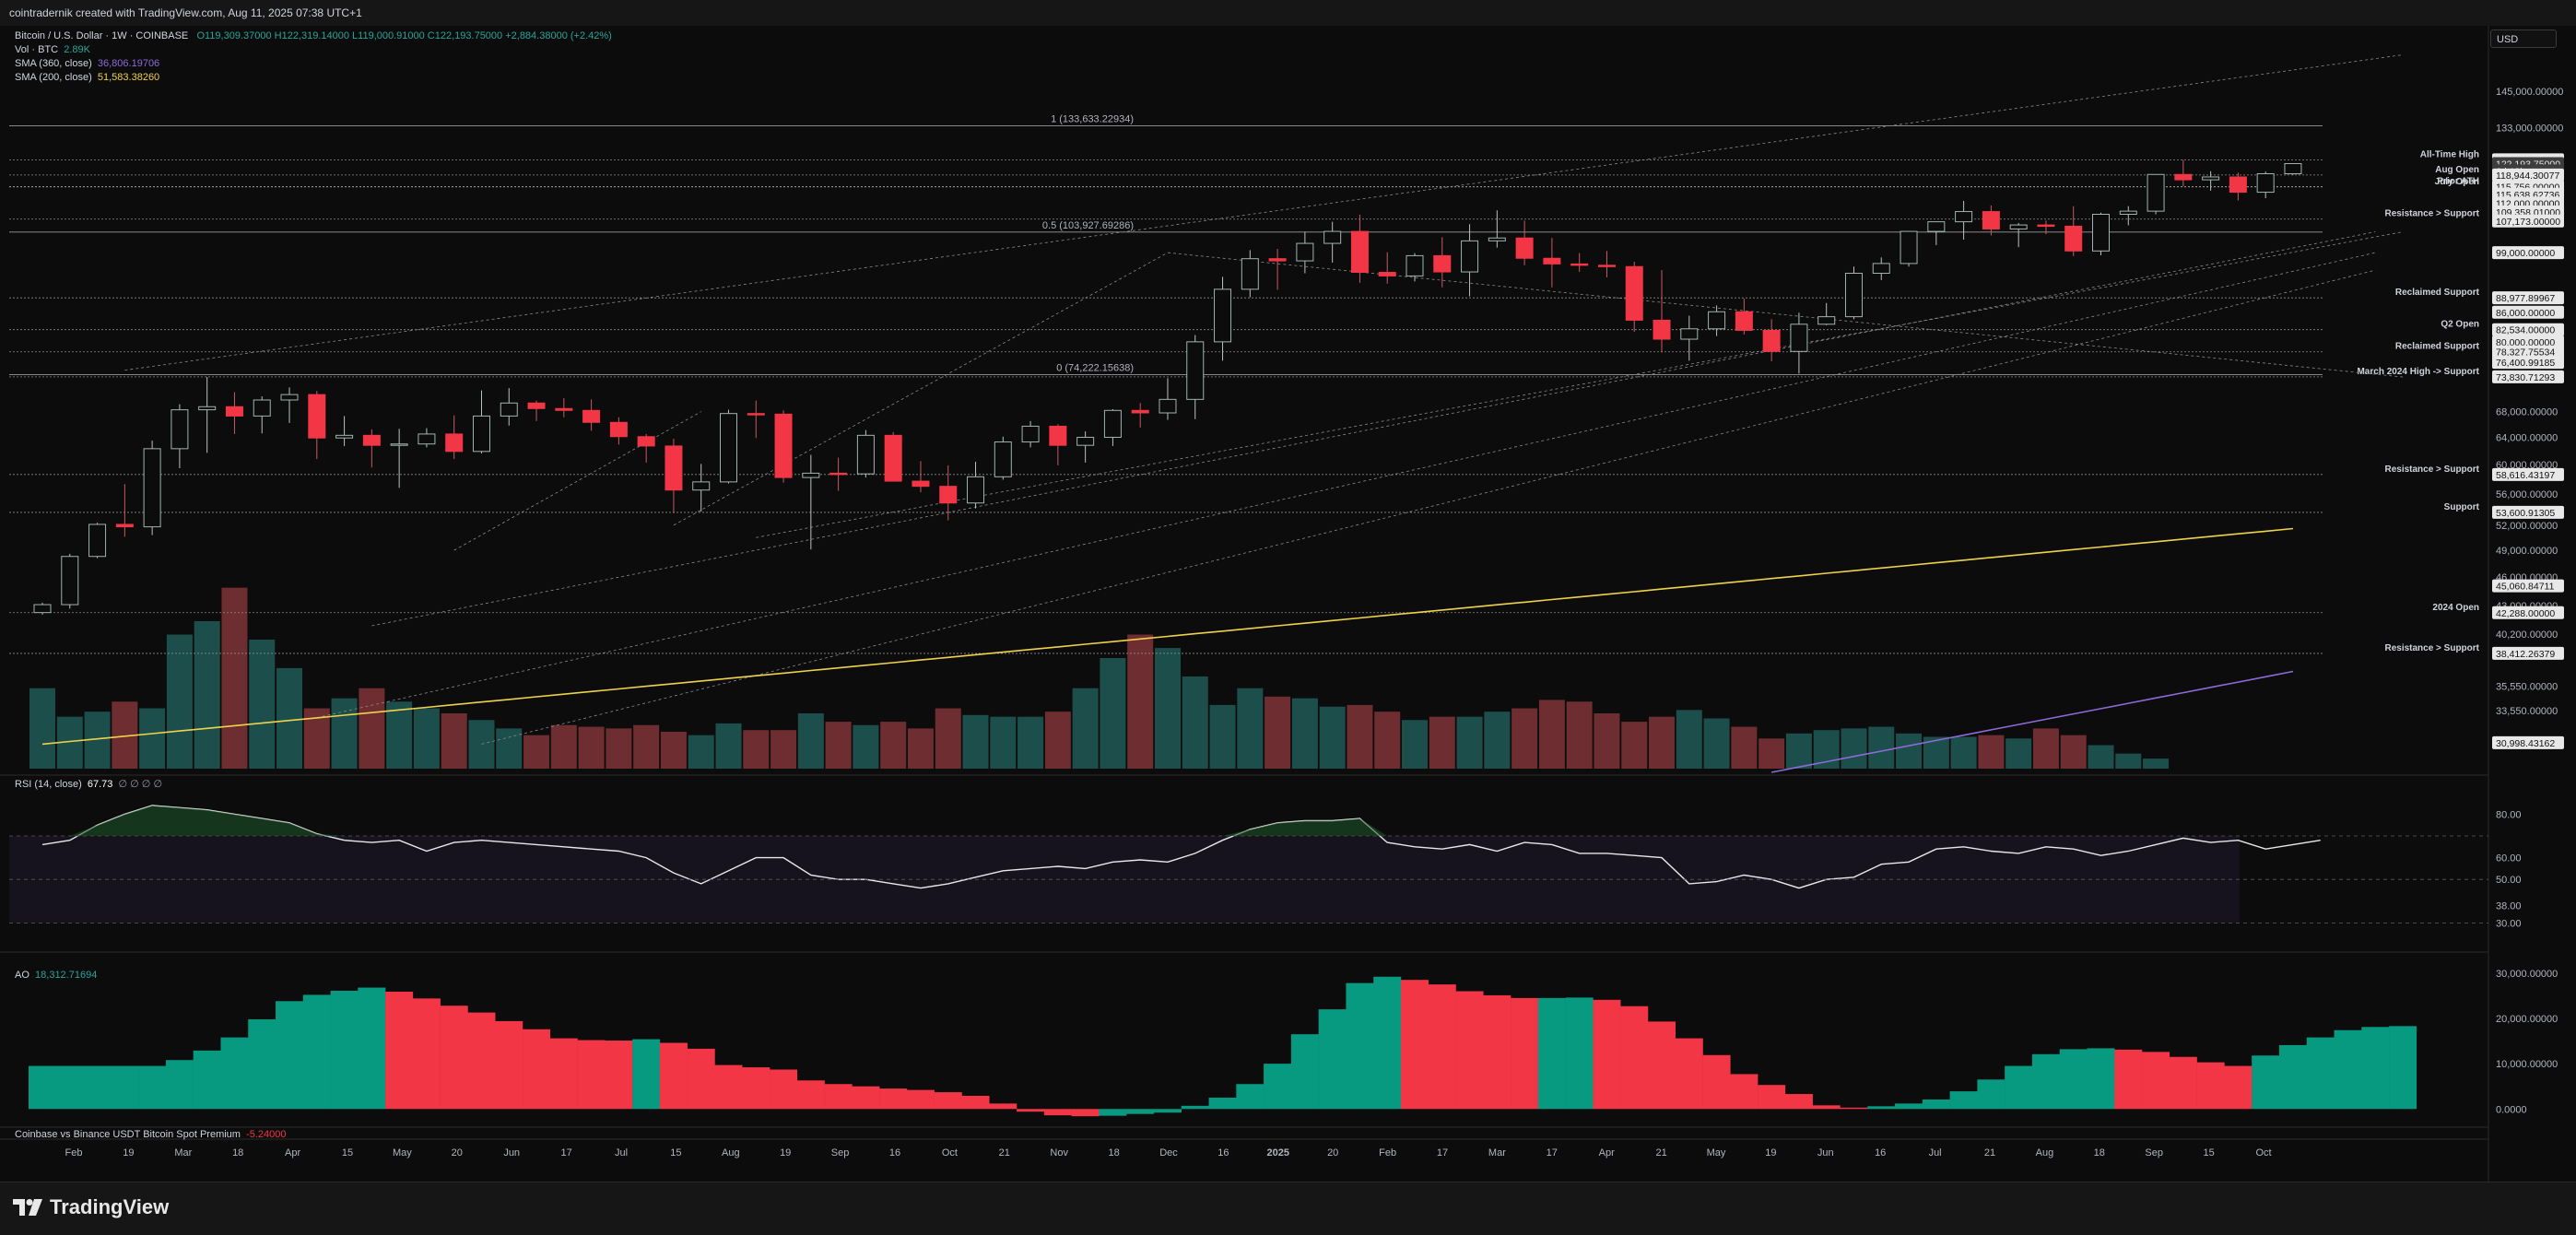  I want to click on currency-button: USD, so click(2523, 39).